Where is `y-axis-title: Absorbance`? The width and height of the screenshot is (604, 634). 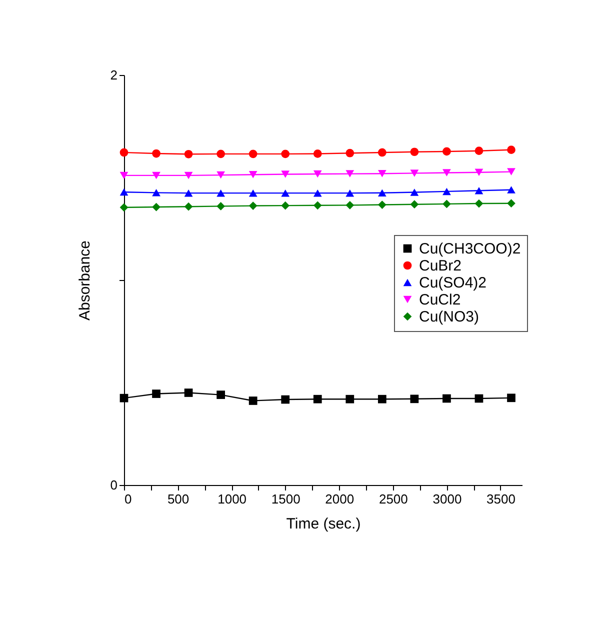
y-axis-title: Absorbance is located at coordinates (85, 280).